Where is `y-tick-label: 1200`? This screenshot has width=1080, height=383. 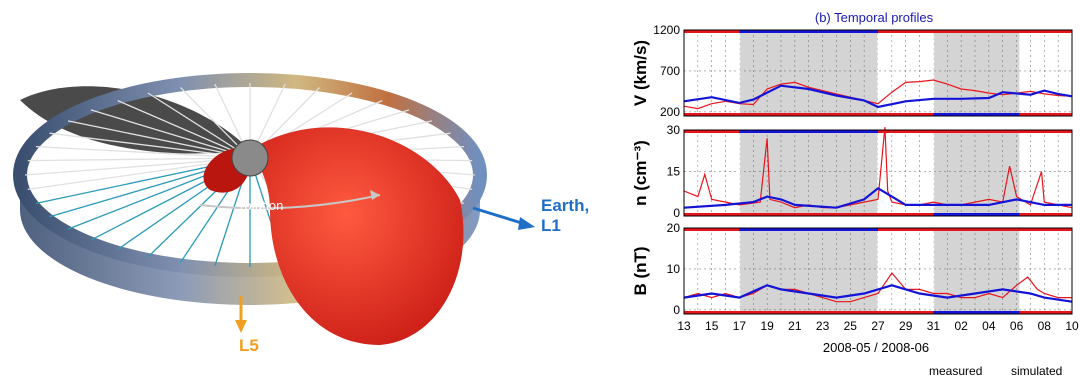
y-tick-label: 1200 is located at coordinates (666, 30).